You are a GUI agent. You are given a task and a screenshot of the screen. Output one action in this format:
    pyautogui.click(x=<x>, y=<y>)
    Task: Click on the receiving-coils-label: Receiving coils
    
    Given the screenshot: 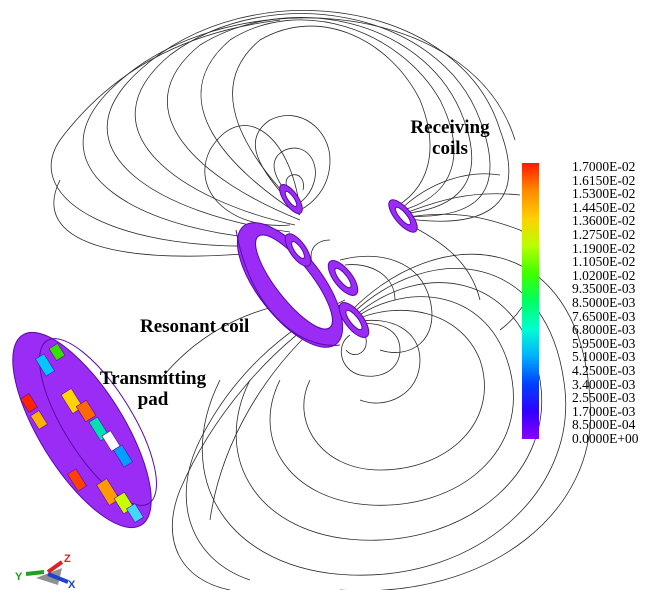 What is the action you would take?
    pyautogui.click(x=450, y=138)
    